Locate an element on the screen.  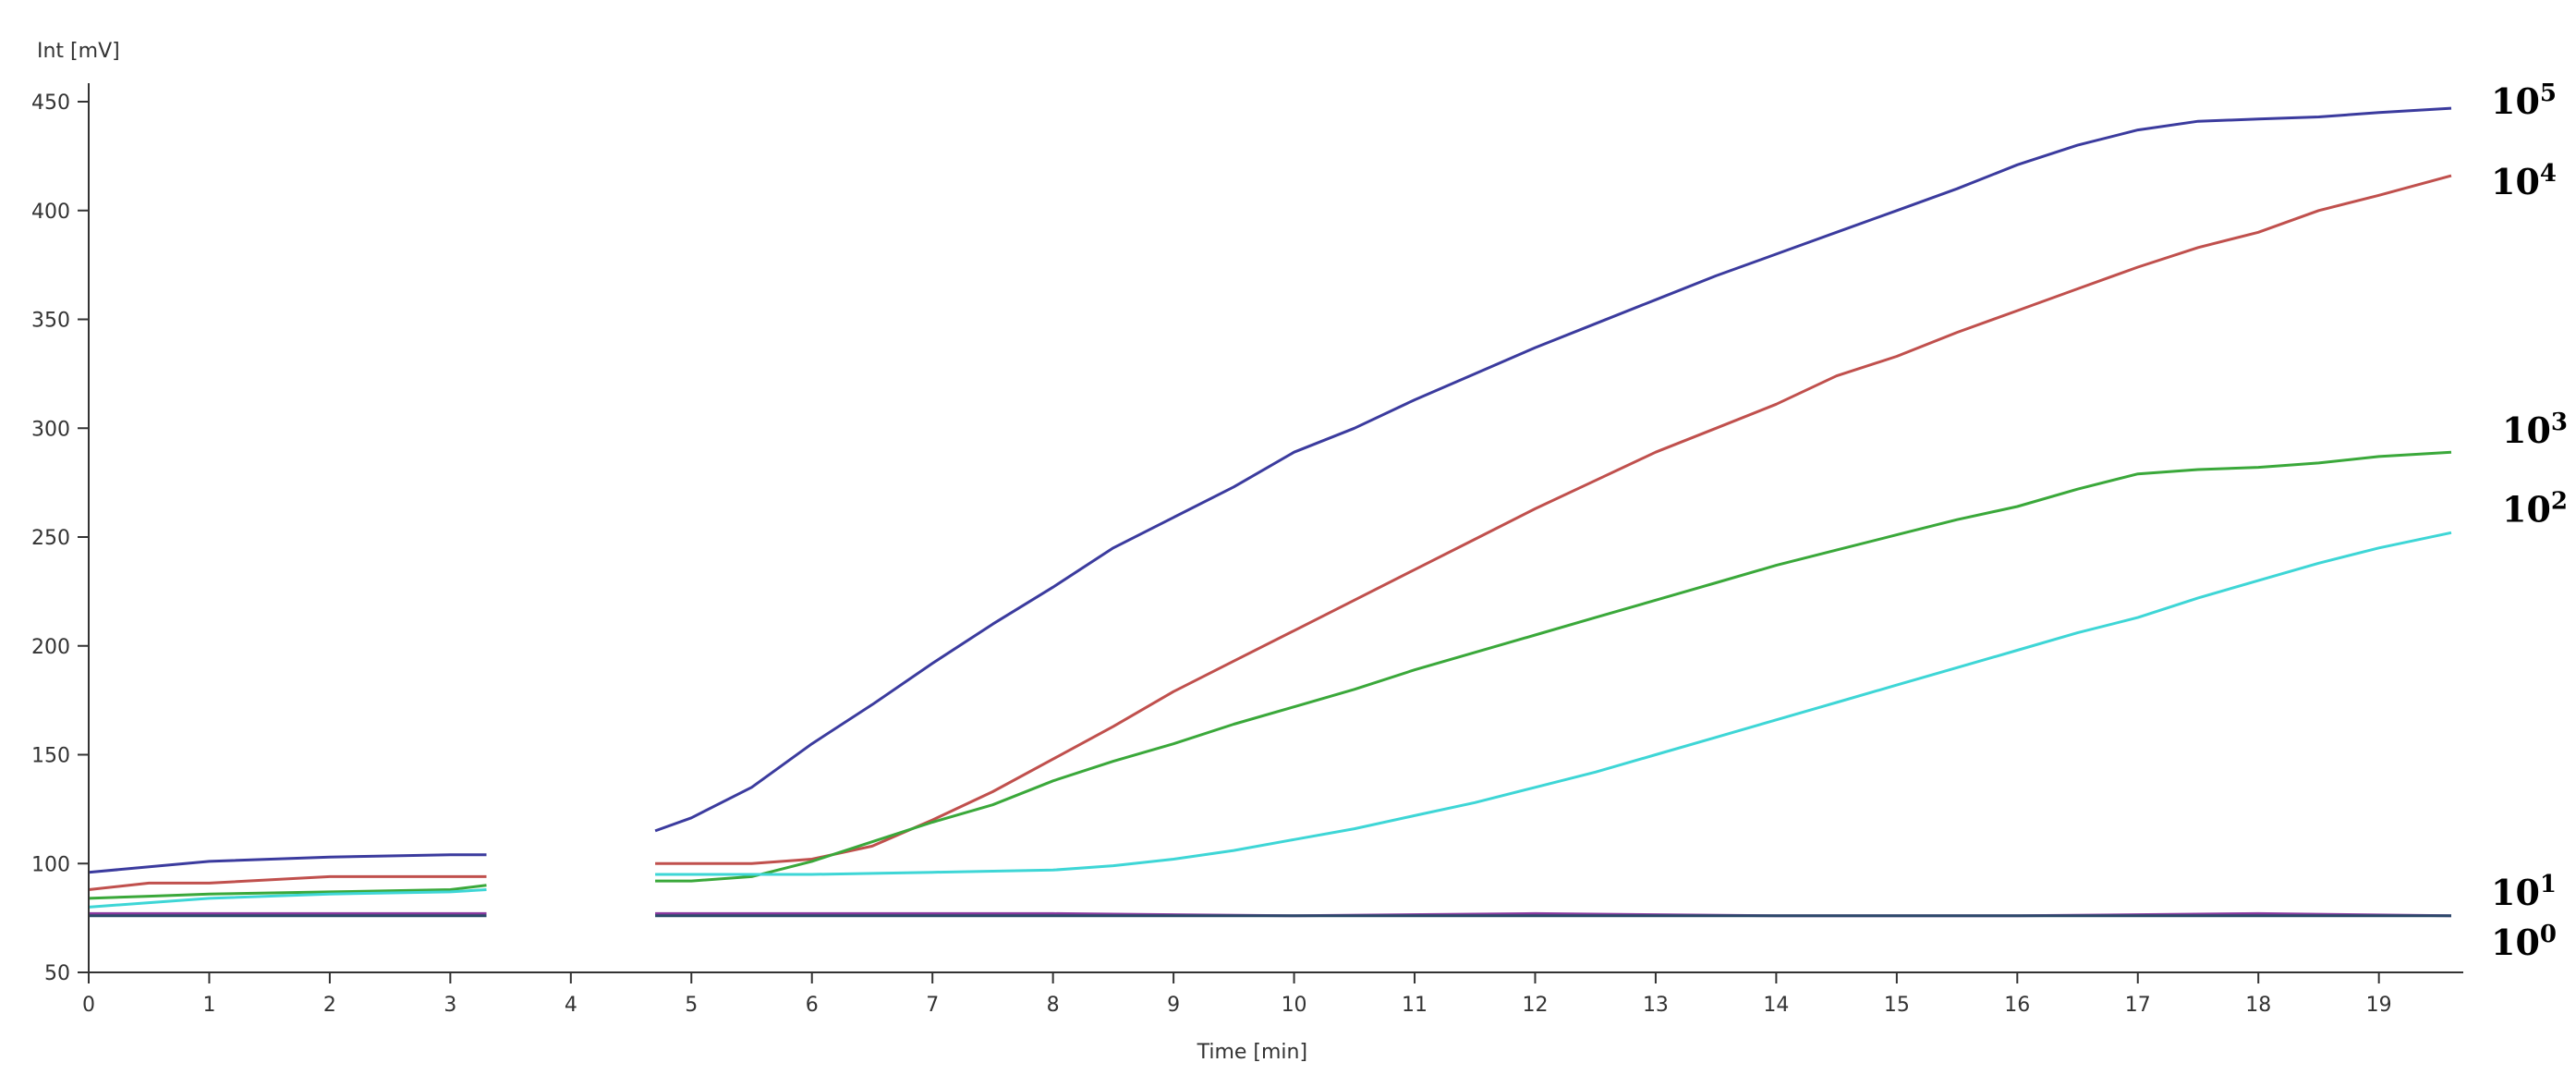
y-tick-label: 200 is located at coordinates (50, 648).